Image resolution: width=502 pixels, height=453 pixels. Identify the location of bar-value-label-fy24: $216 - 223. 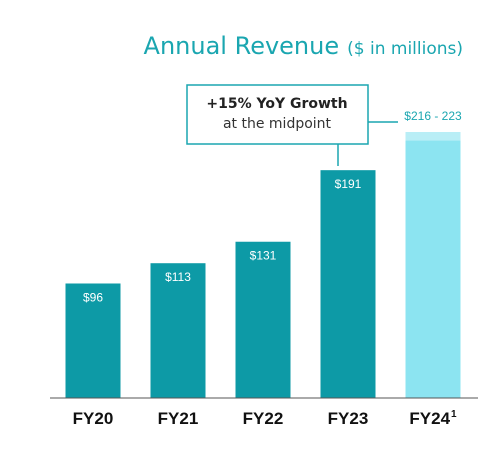
(433, 116).